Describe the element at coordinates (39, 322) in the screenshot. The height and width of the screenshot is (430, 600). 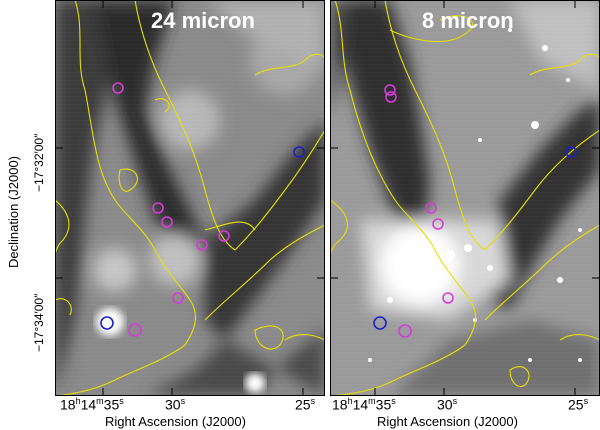
I see `y-tick-label: −17°34′00″` at that location.